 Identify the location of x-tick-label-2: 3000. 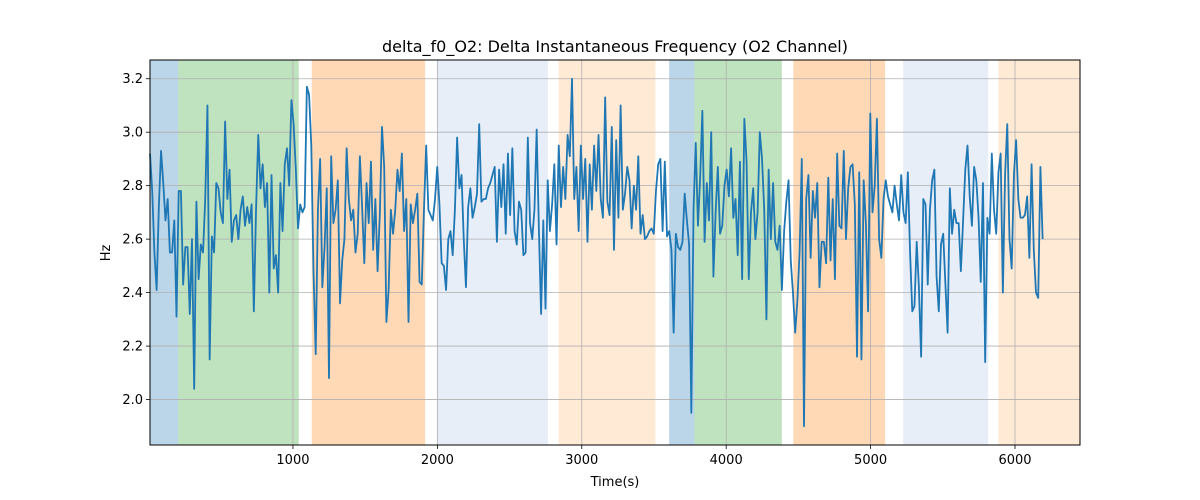
(581, 460).